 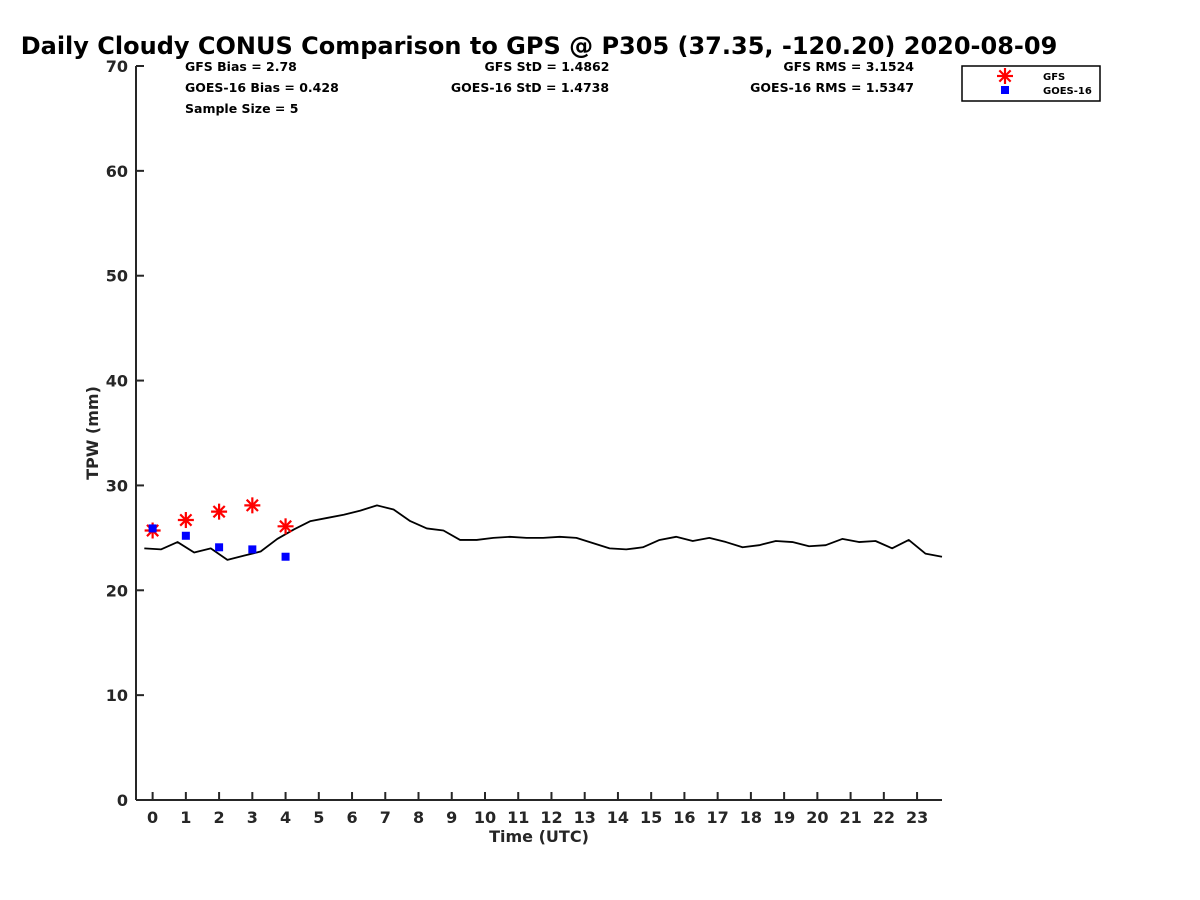 I want to click on legend: GFS GOES-16, so click(x=1031, y=83).